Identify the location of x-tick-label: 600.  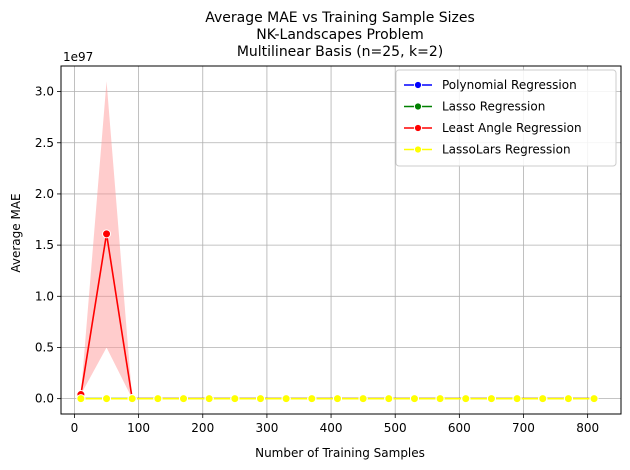
(459, 428).